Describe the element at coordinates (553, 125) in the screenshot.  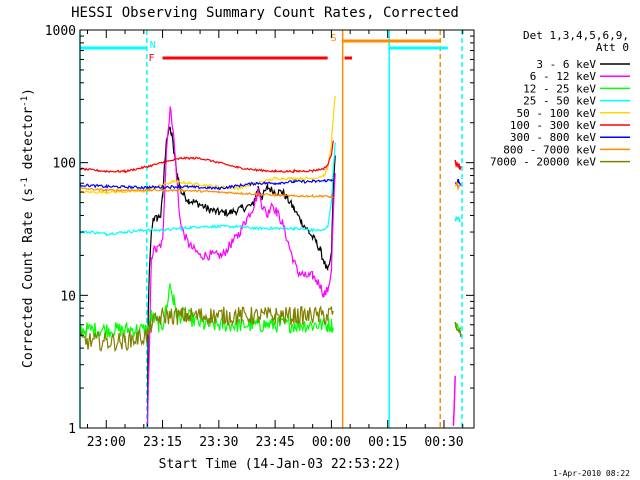
I see `legend-label-5: 100 - 300 keV` at that location.